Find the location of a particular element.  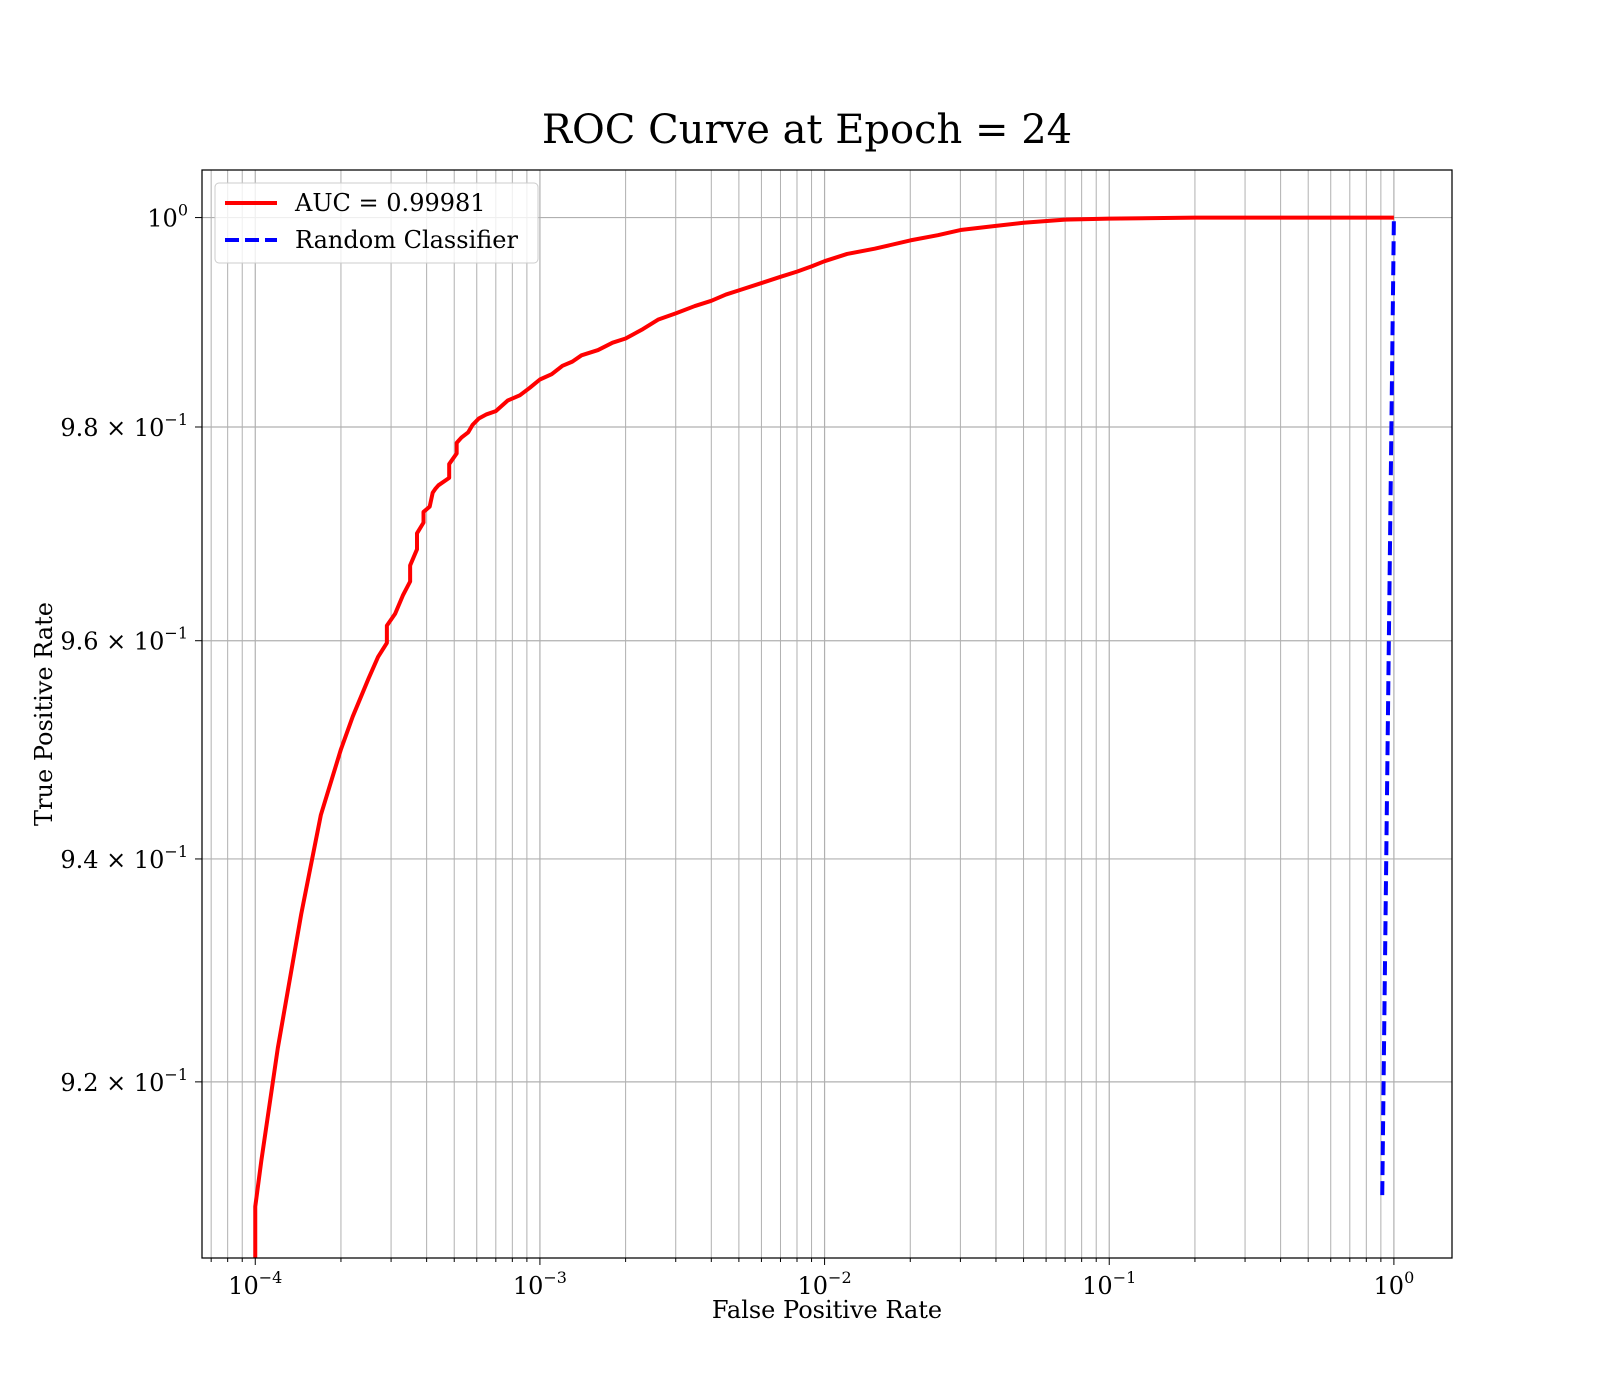

y-tick-mantissa: 9.8 × is located at coordinates (97, 428).